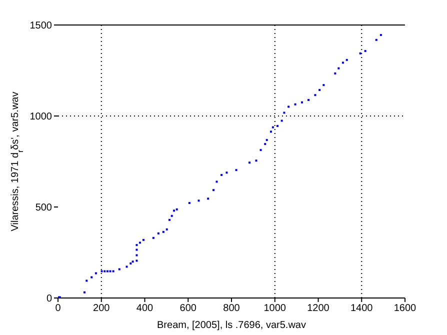 The width and height of the screenshot is (447, 335). What do you see at coordinates (231, 325) in the screenshot?
I see `x-axis-title: Bream, [2005], ls .7696, var5.wav` at bounding box center [231, 325].